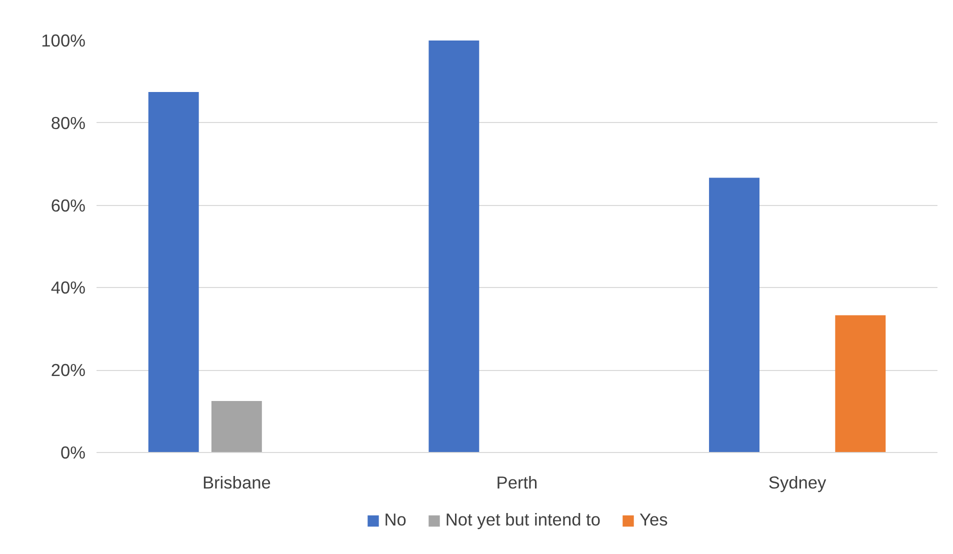 The height and width of the screenshot is (554, 953). I want to click on x-tick-label: Sydney, so click(797, 482).